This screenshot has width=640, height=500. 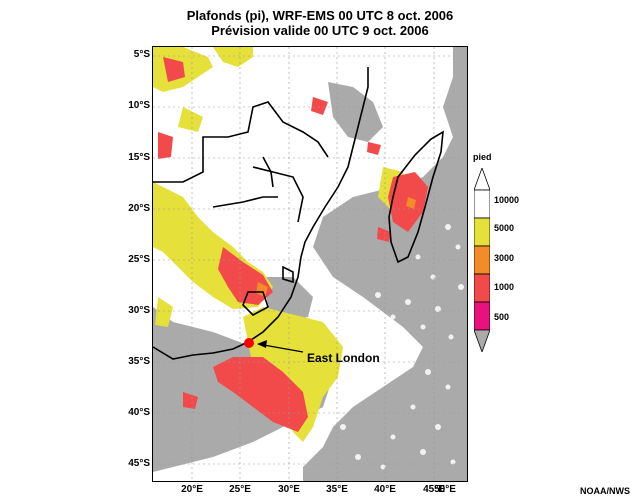 What do you see at coordinates (402, 347) in the screenshot?
I see `cellular-texture` at bounding box center [402, 347].